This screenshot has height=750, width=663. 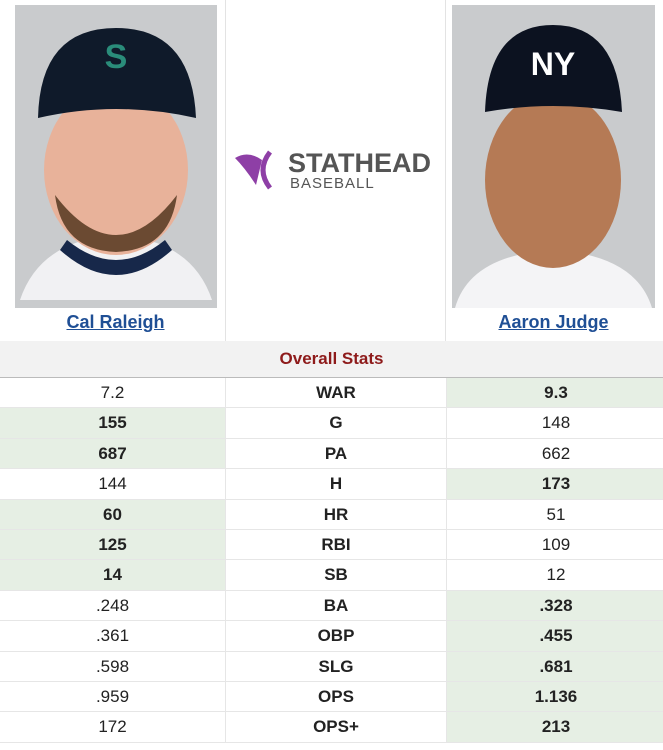 I want to click on stat-value: .959, so click(x=112, y=696).